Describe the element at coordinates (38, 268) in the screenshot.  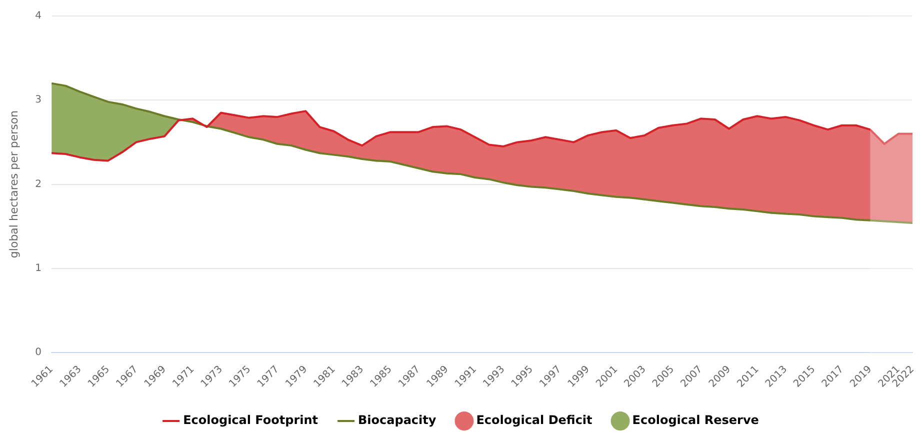
I see `y-tick-label: 1` at that location.